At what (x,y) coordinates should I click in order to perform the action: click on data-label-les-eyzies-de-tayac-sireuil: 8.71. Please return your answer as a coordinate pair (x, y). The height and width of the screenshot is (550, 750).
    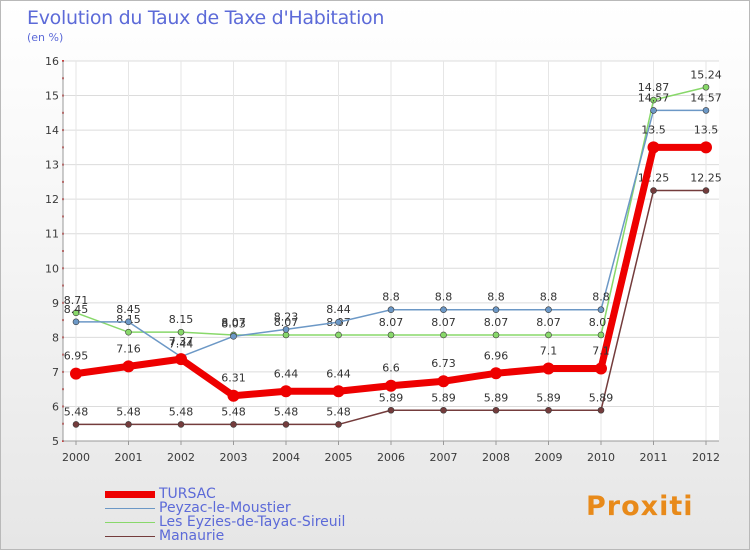
    Looking at the image, I should click on (76, 300).